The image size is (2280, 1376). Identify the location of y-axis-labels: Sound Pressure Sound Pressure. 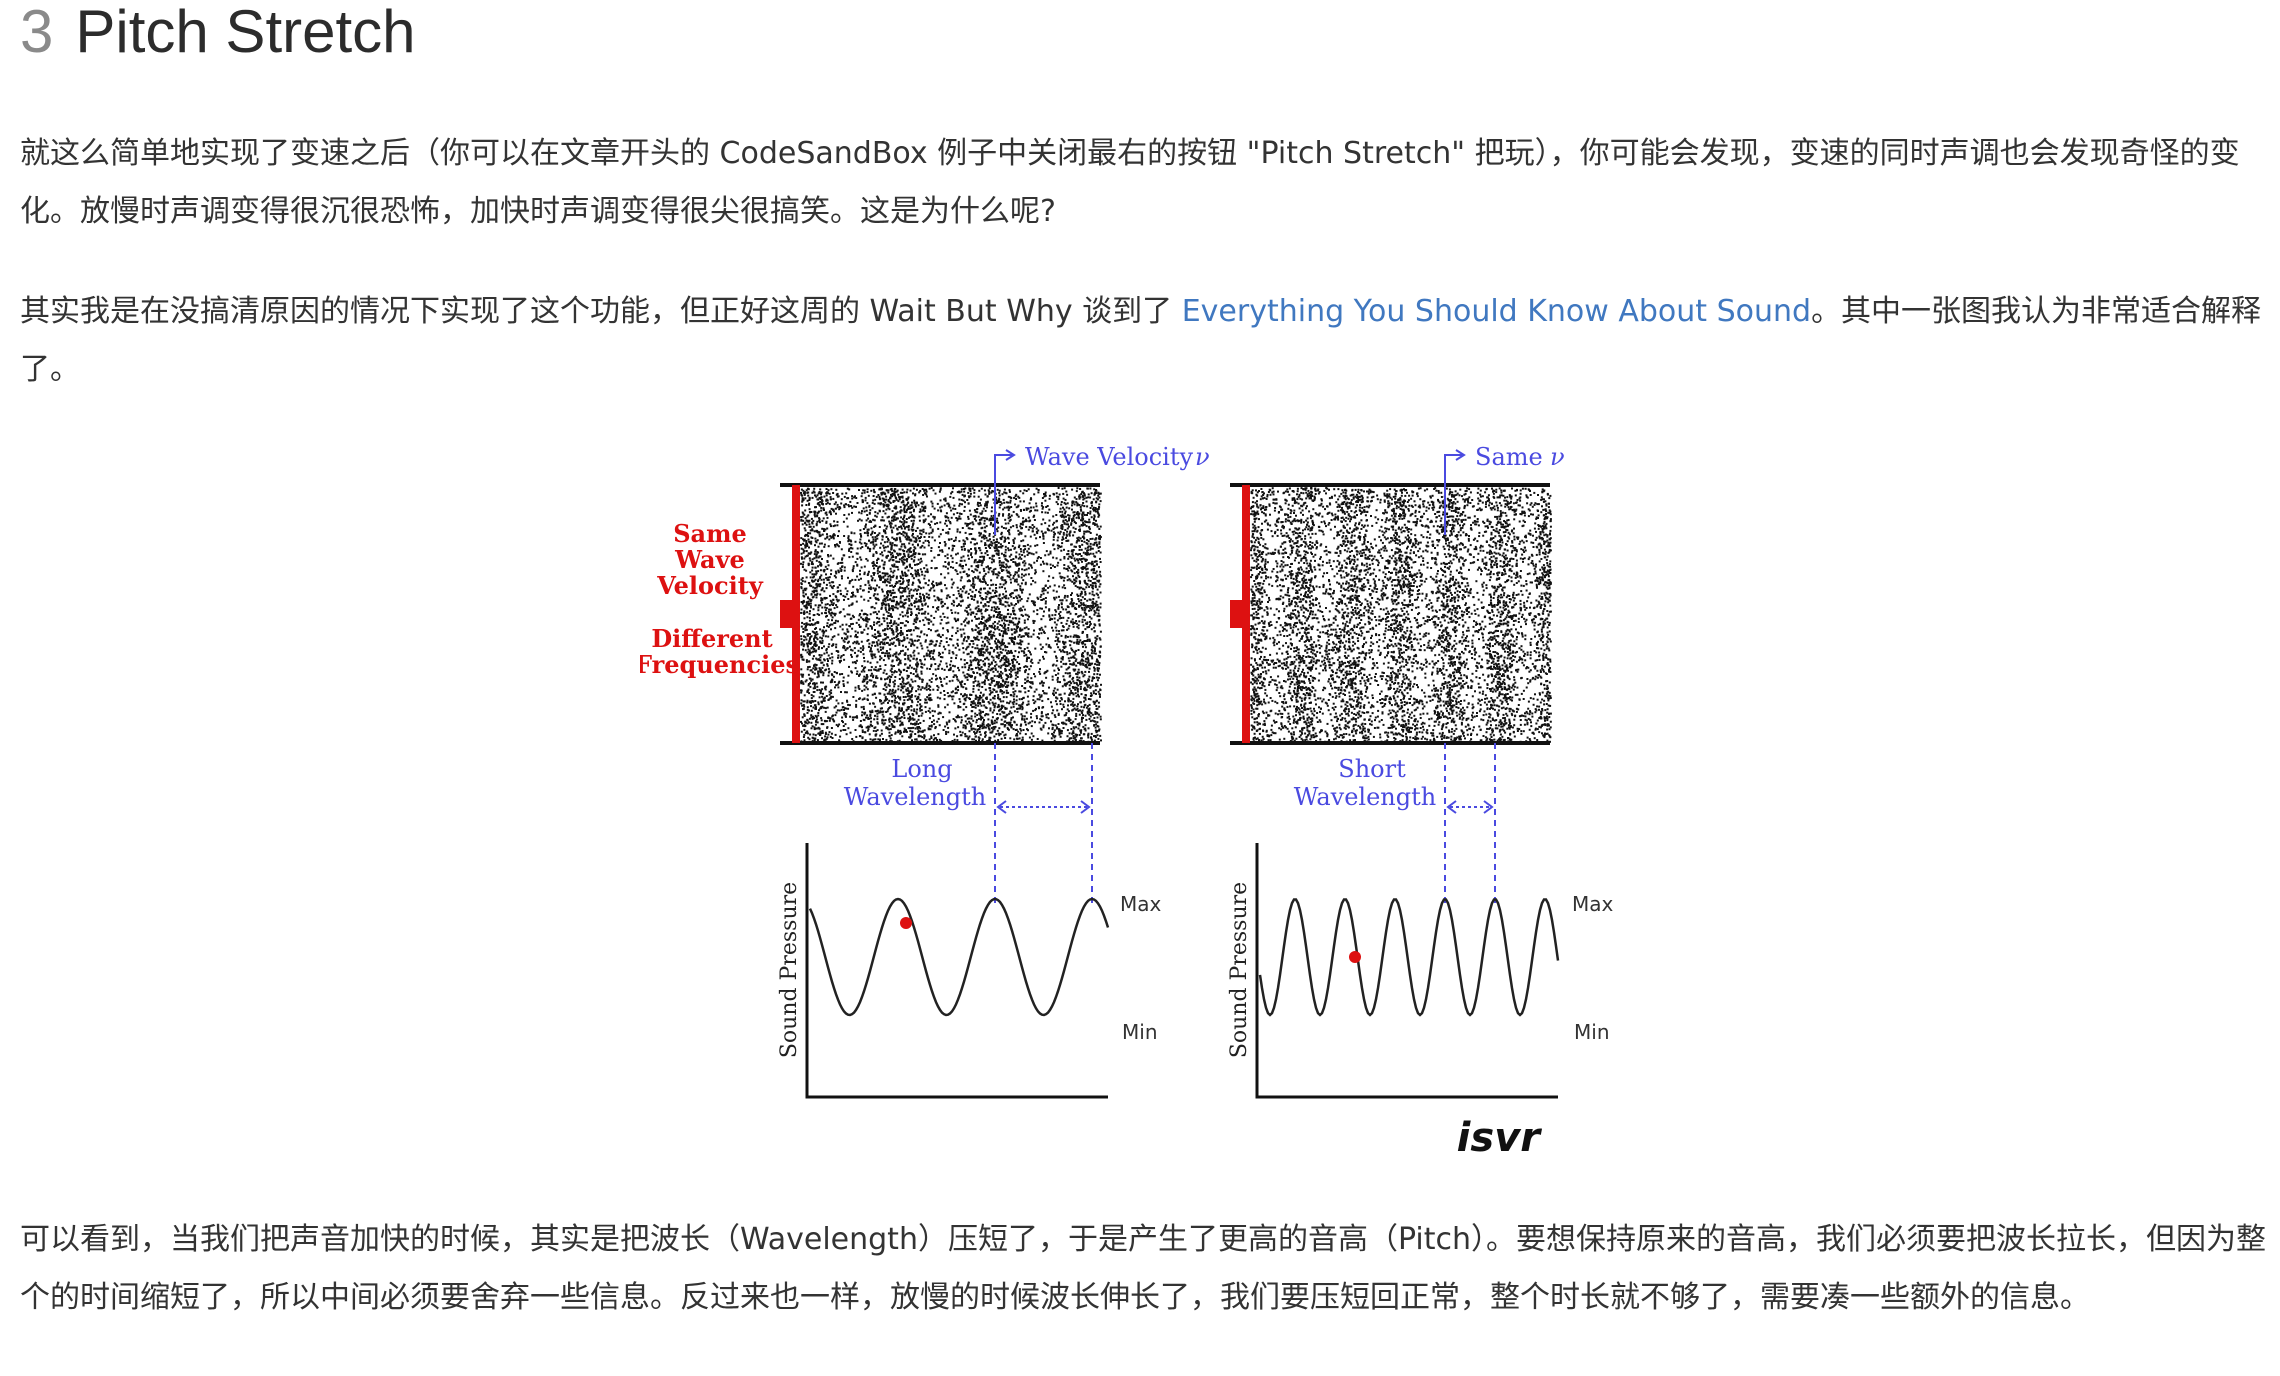
(1014, 970).